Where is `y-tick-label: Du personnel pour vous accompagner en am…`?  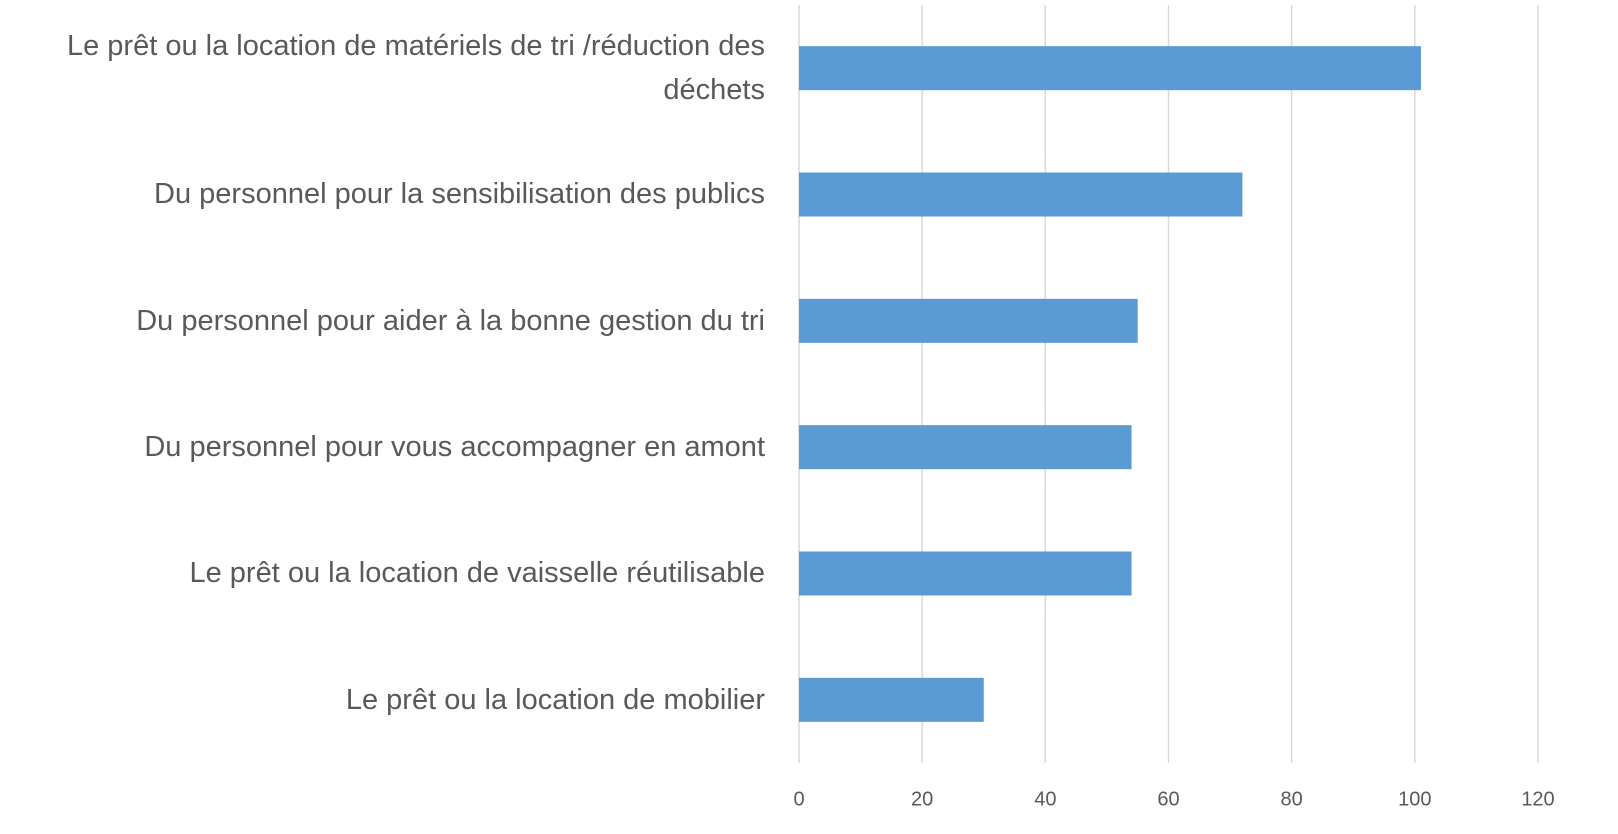
y-tick-label: Du personnel pour vous accompagner en am… is located at coordinates (454, 447).